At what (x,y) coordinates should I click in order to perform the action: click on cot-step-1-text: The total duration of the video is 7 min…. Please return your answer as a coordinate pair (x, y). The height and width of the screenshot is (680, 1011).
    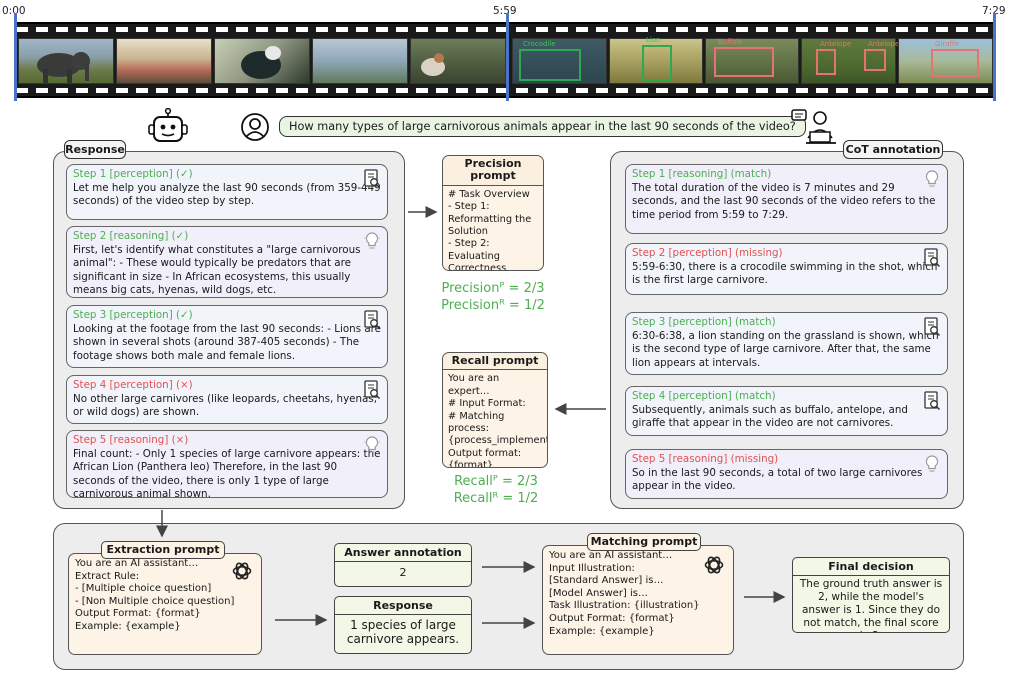
    Looking at the image, I should click on (784, 201).